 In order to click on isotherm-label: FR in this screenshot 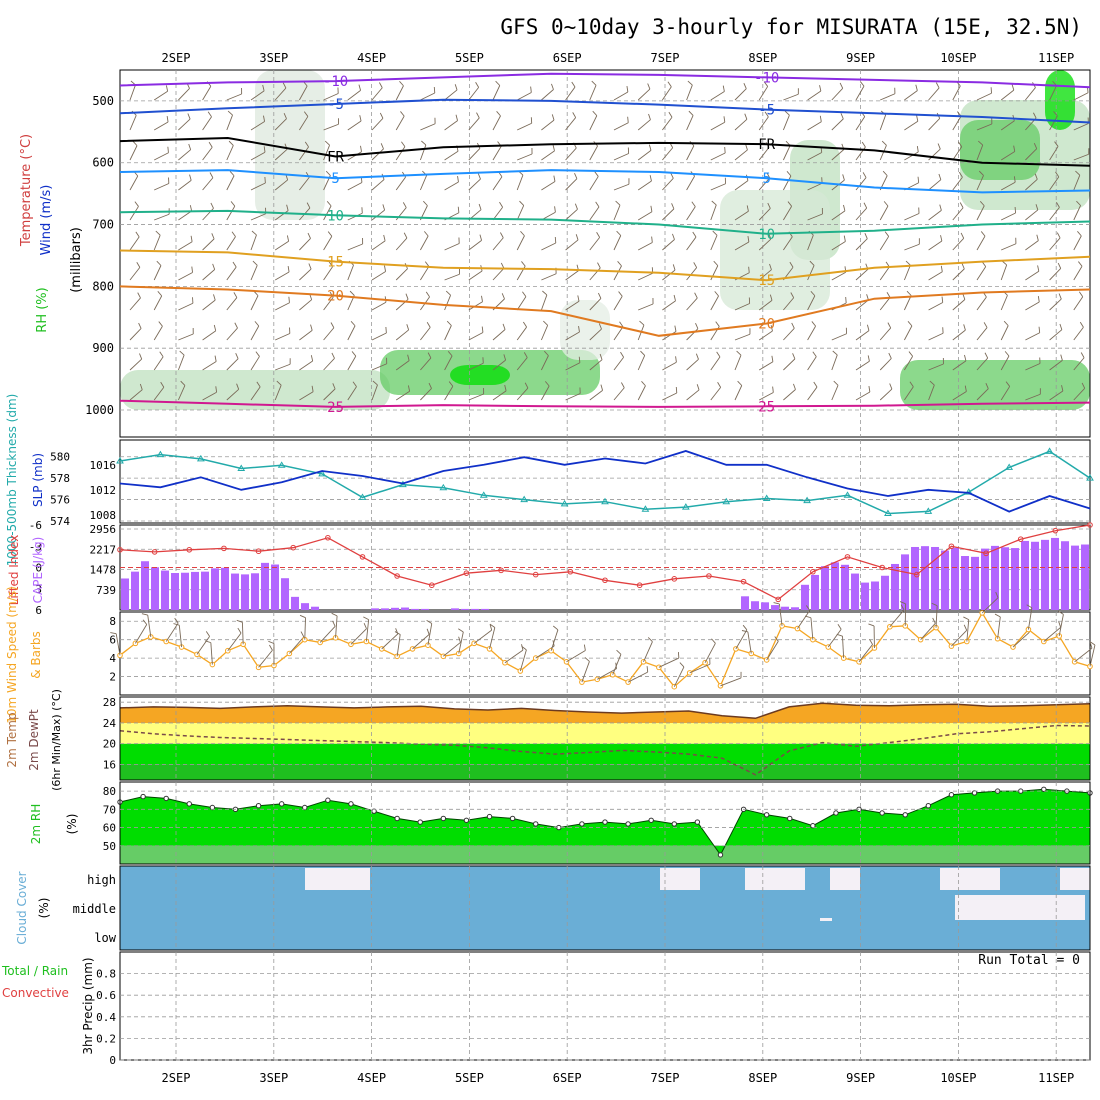, I will do `click(335, 158)`.